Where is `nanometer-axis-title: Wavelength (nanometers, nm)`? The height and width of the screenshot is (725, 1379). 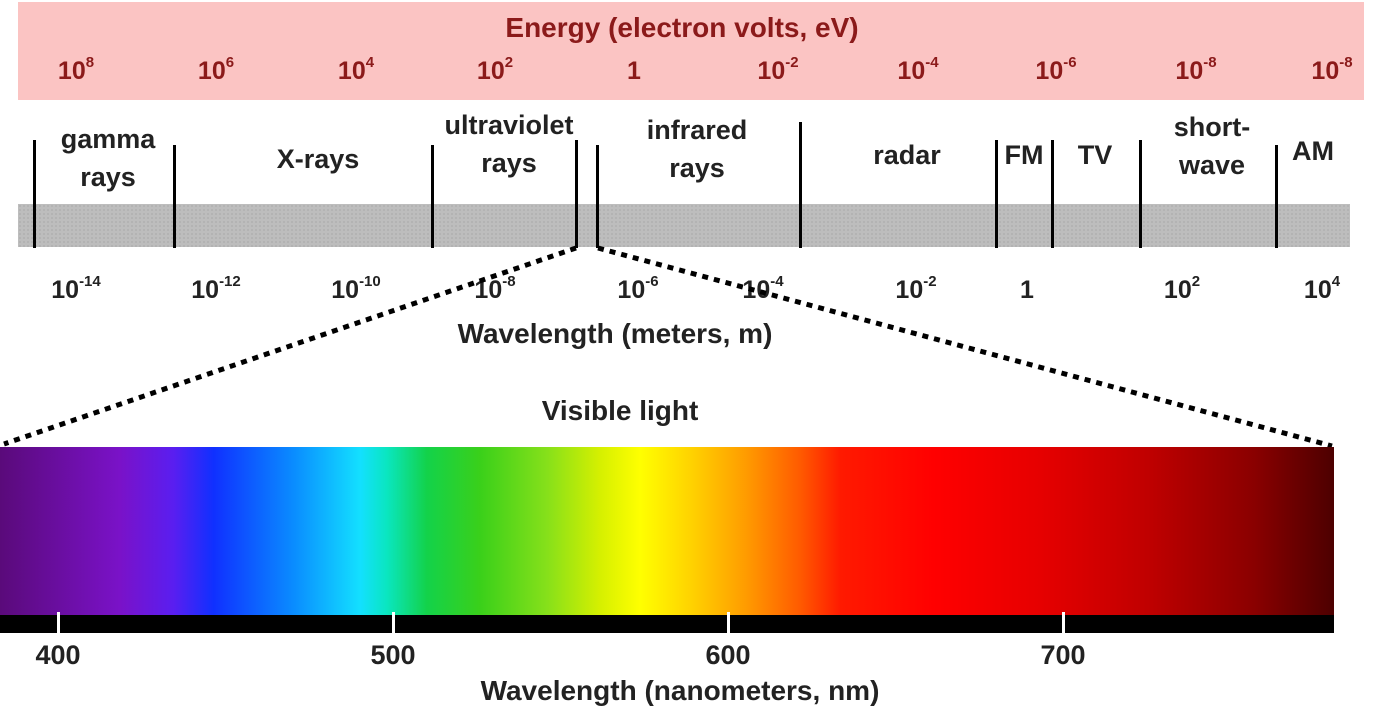
nanometer-axis-title: Wavelength (nanometers, nm) is located at coordinates (680, 690).